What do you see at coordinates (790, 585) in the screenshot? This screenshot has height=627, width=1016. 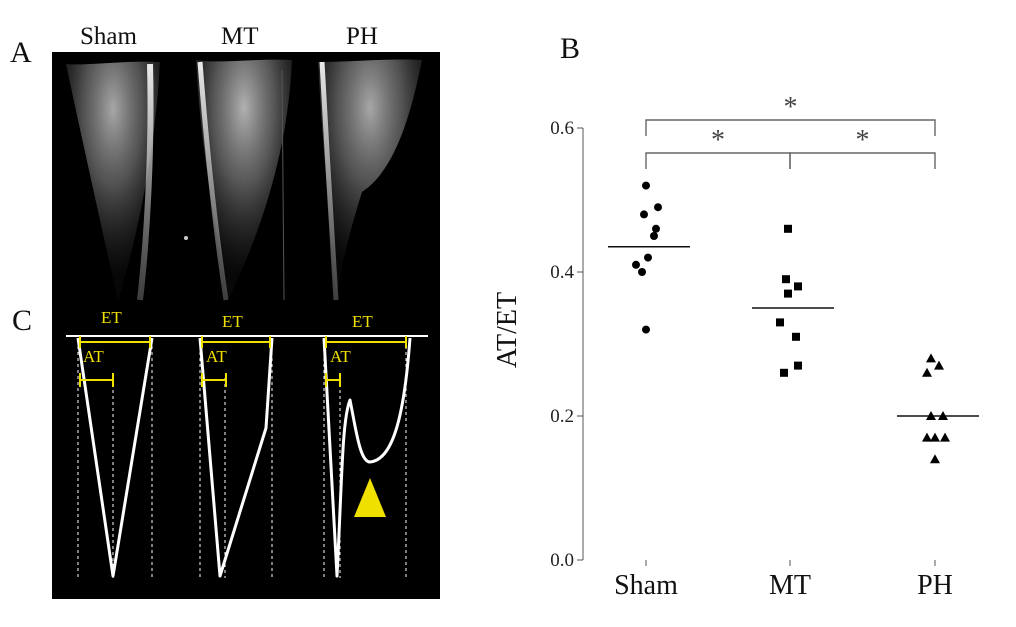 I see `x-category-label: MT` at bounding box center [790, 585].